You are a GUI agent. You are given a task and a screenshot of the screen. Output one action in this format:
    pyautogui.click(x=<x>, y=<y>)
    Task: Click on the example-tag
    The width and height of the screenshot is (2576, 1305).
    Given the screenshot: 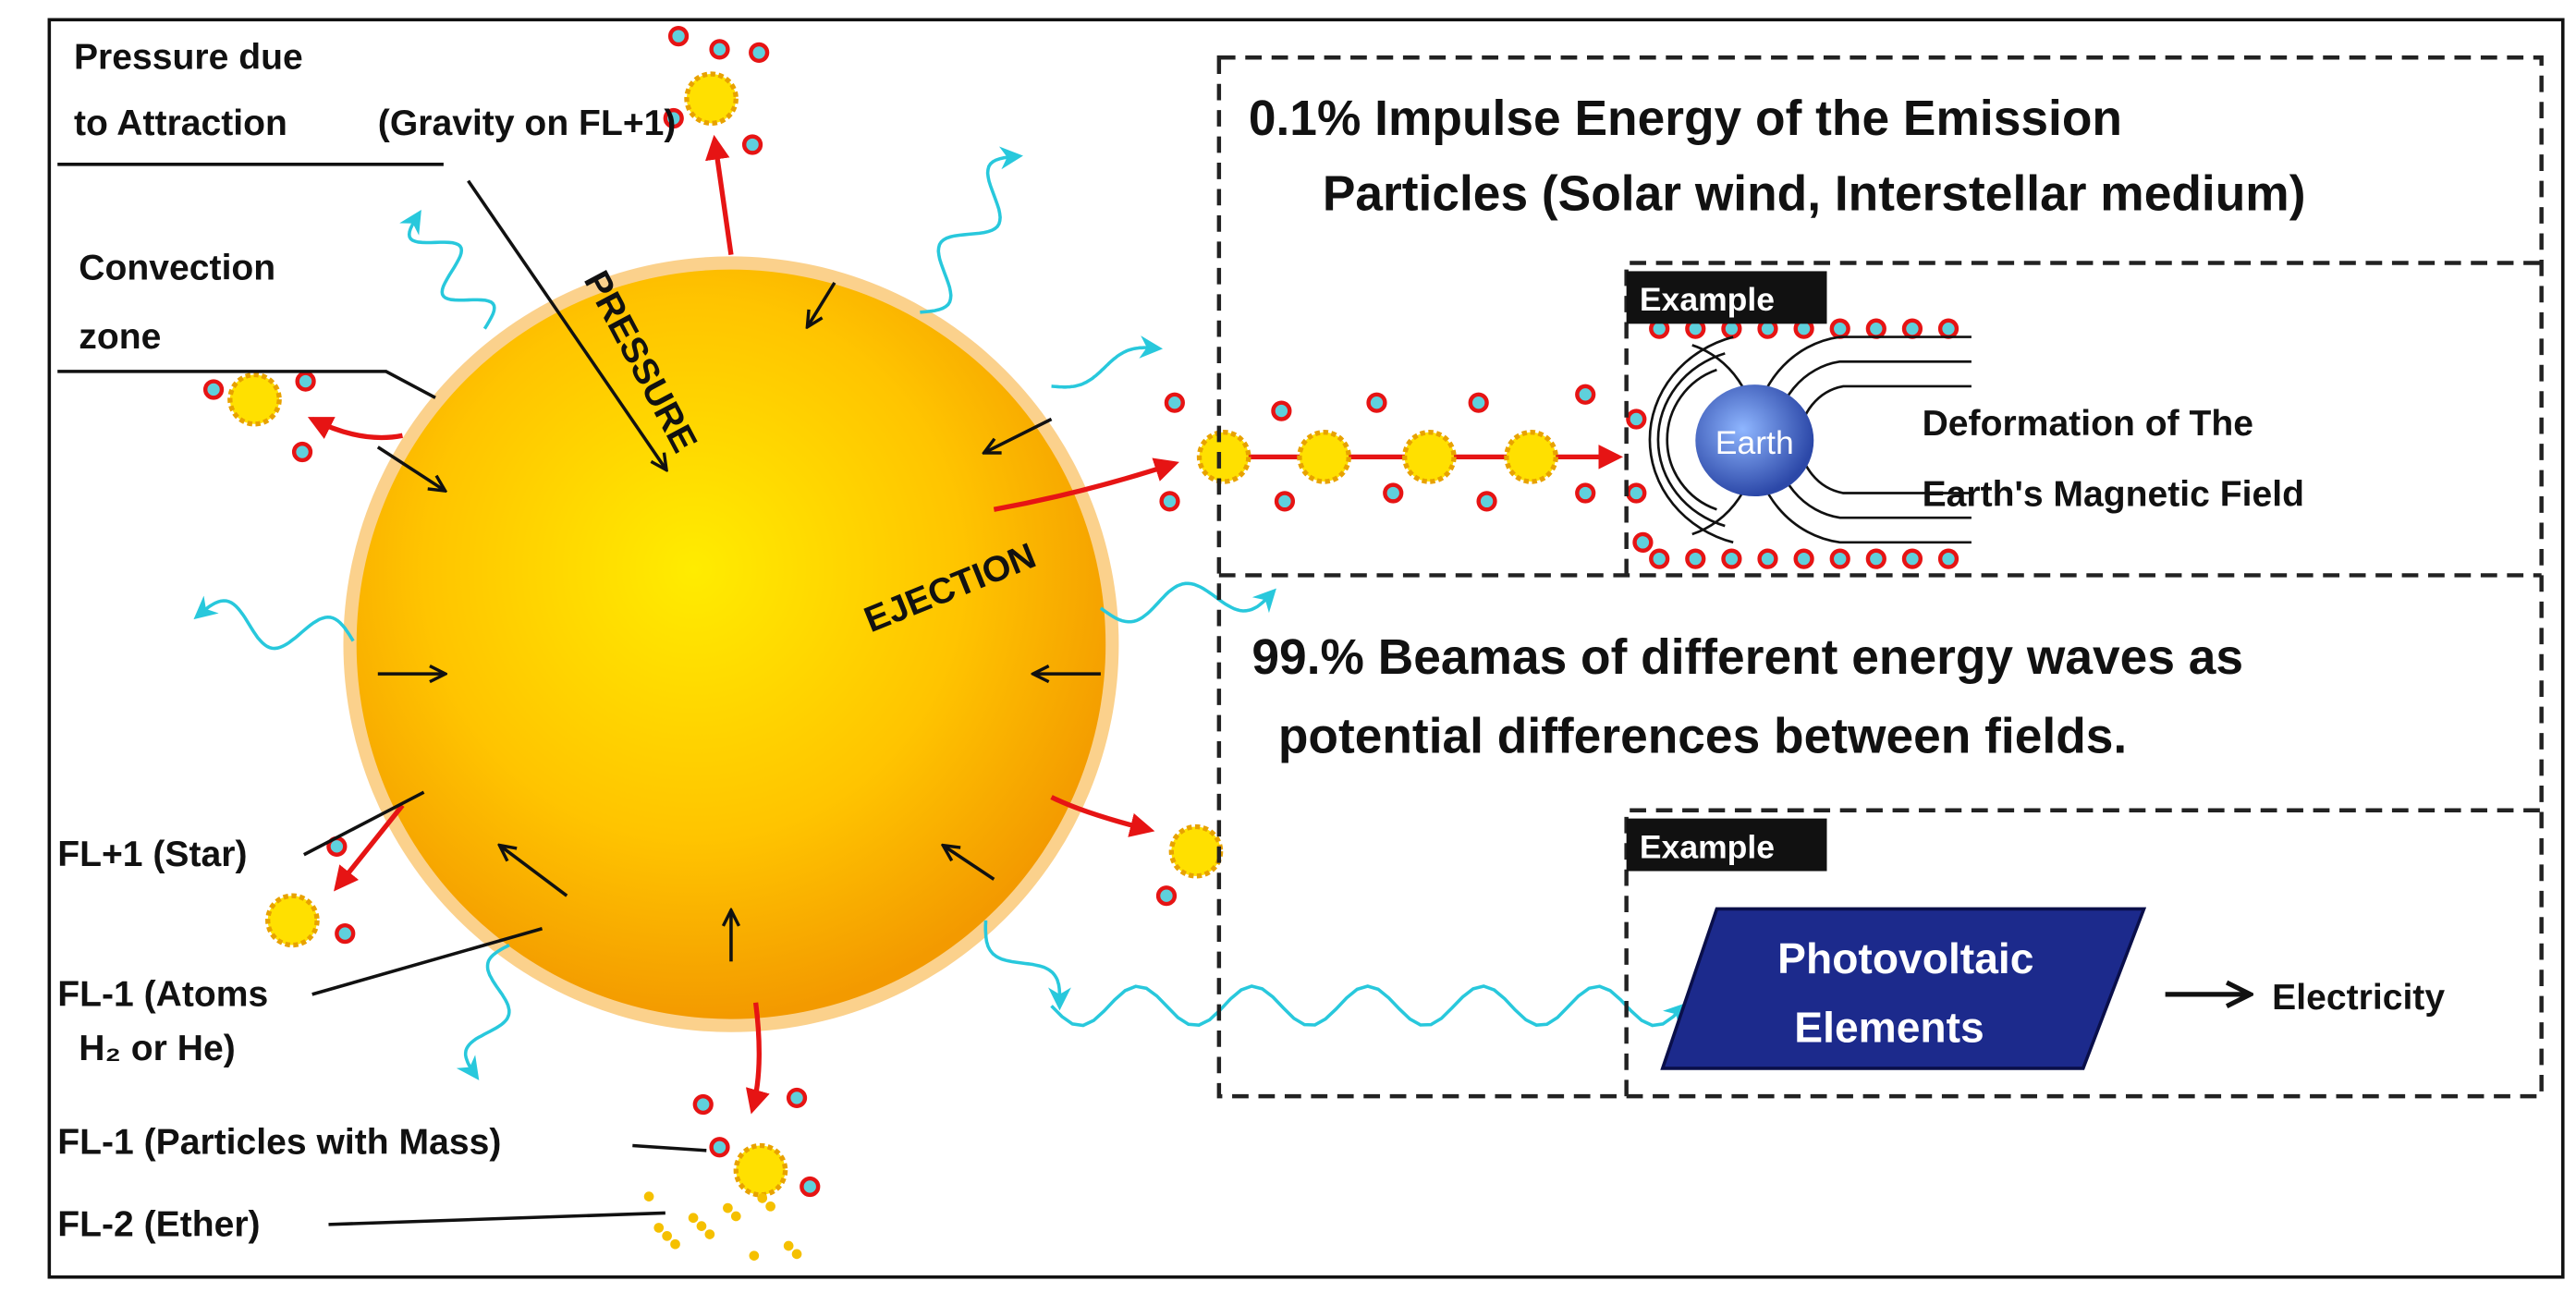 What is the action you would take?
    pyautogui.click(x=1726, y=297)
    